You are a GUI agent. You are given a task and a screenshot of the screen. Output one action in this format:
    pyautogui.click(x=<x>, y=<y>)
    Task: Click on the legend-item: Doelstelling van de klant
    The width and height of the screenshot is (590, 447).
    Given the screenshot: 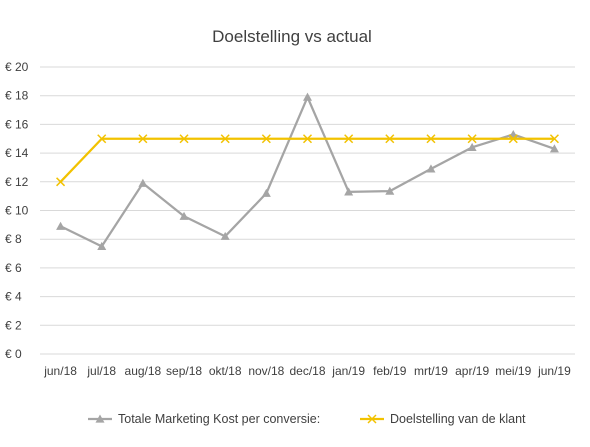 What is the action you would take?
    pyautogui.click(x=443, y=419)
    